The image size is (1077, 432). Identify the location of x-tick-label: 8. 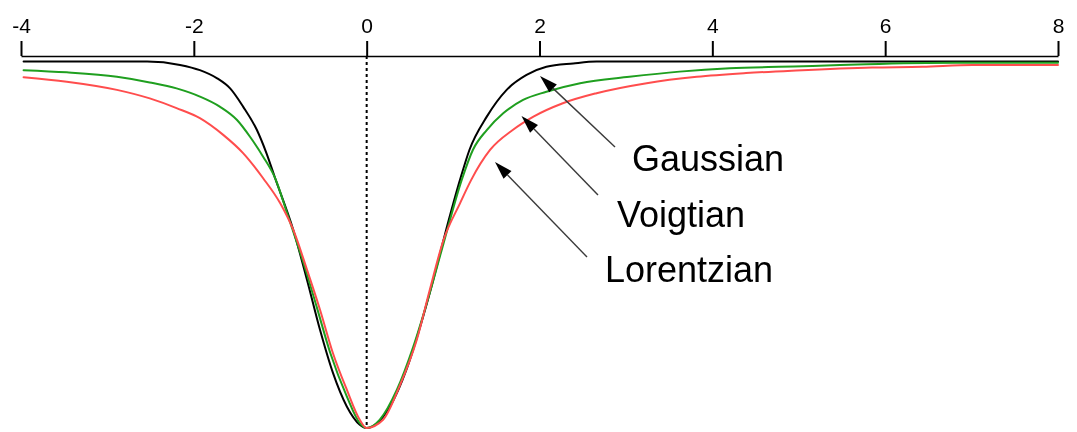
(1058, 25).